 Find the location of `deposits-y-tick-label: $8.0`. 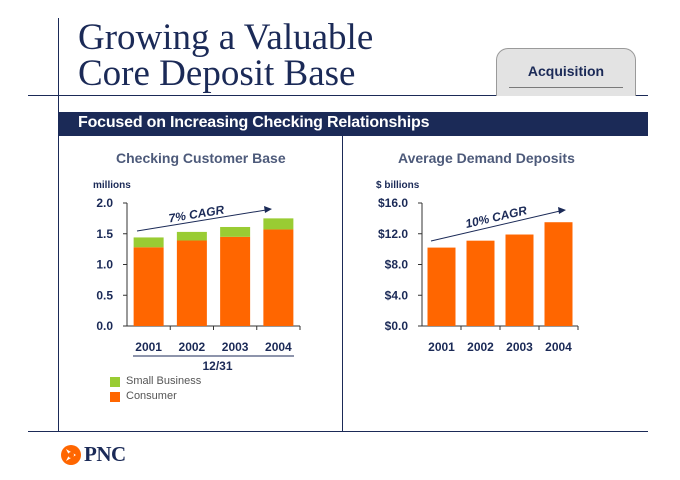

deposits-y-tick-label: $8.0 is located at coordinates (397, 265).